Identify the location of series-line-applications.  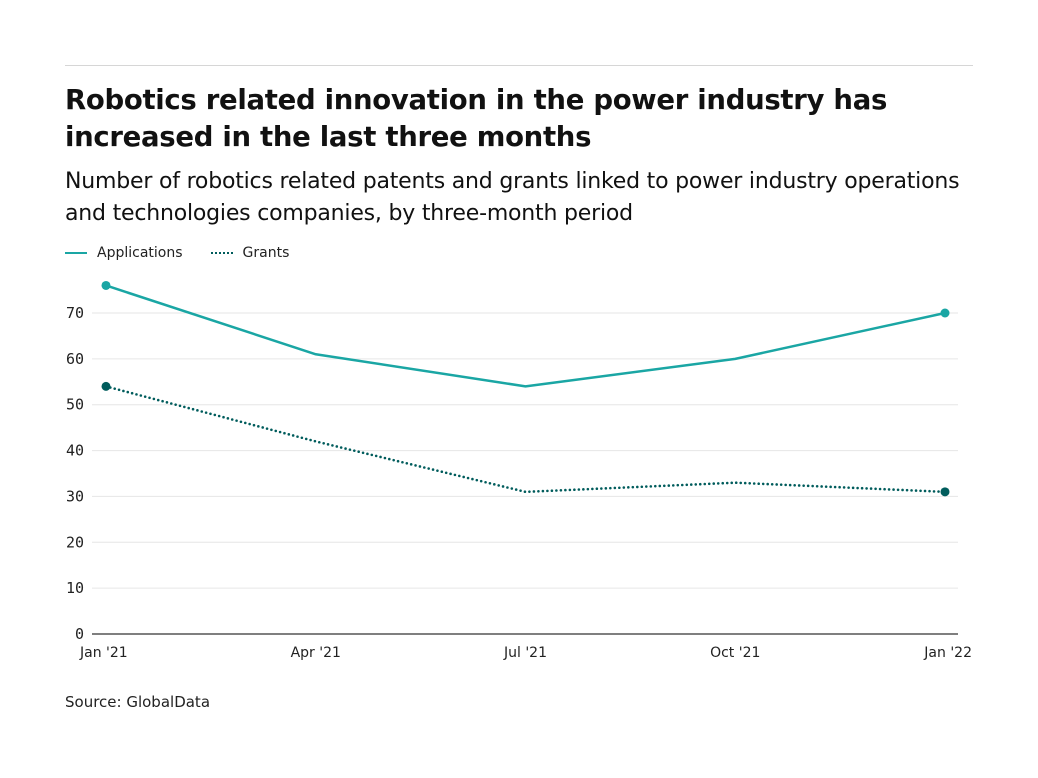
(525, 336).